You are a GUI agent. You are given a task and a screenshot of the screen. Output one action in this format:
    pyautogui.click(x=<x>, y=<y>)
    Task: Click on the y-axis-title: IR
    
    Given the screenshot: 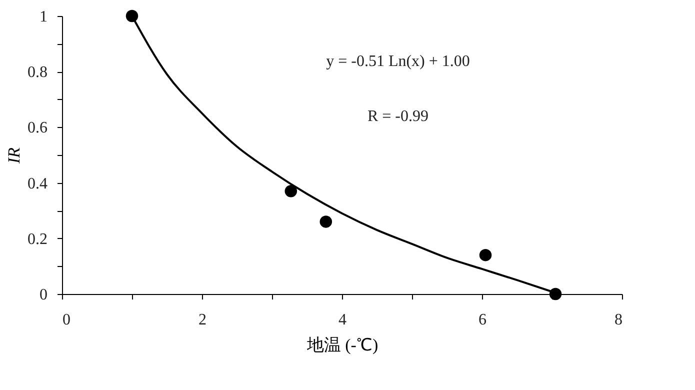 What is the action you would take?
    pyautogui.click(x=14, y=155)
    